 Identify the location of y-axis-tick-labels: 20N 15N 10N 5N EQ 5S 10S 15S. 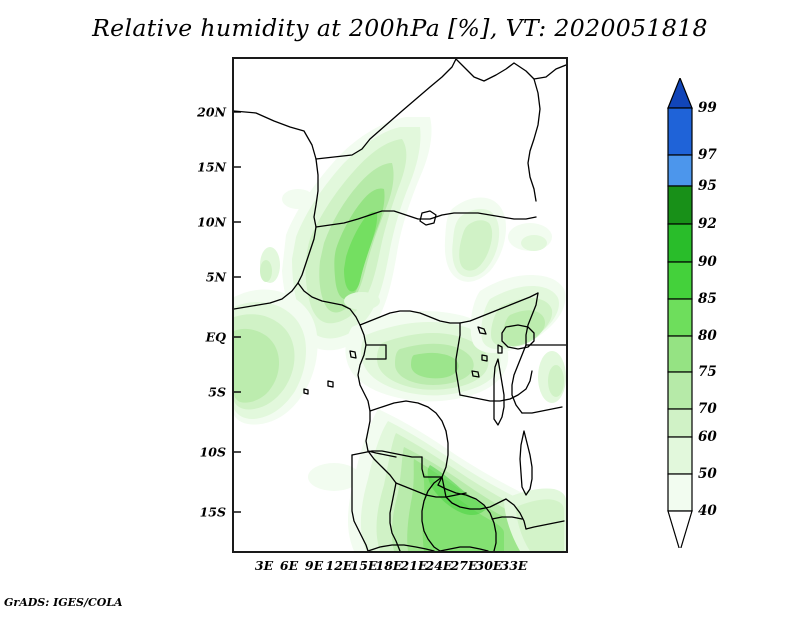
(203, 309).